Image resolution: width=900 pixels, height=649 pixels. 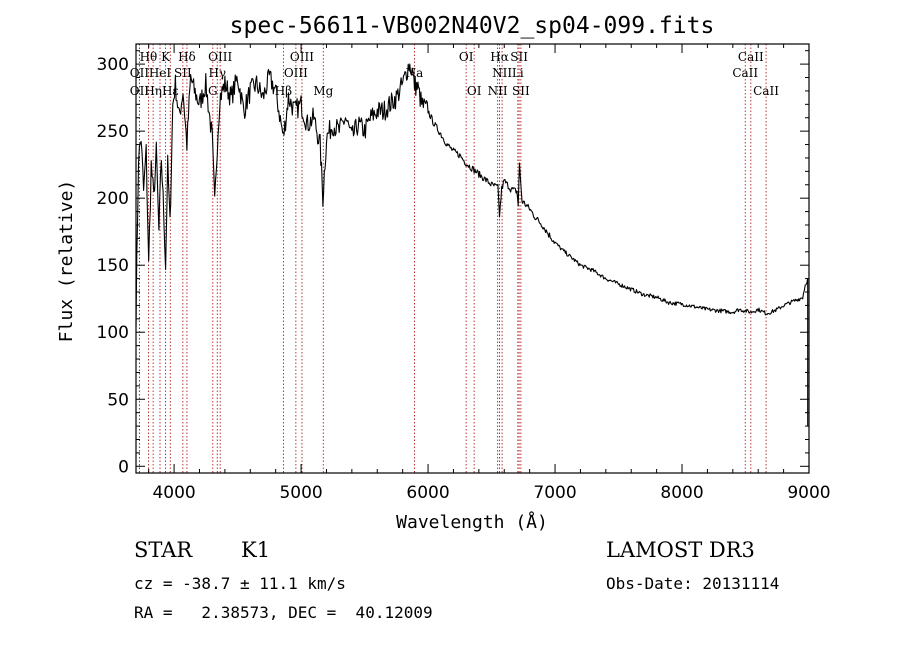 I want to click on x-tick-label-2: 6000, so click(x=427, y=493).